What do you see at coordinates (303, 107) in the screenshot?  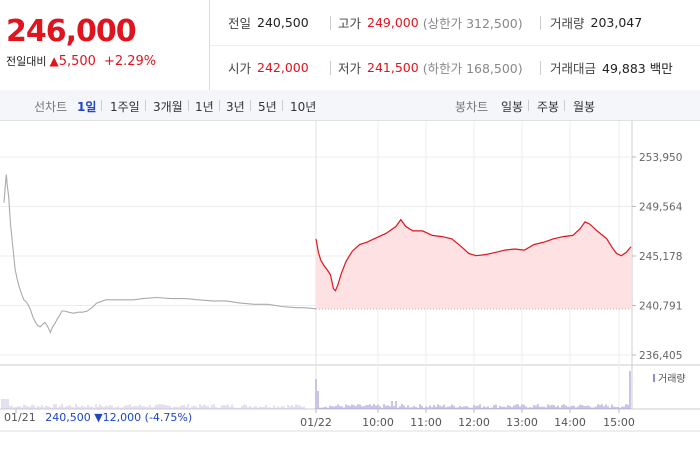 I see `tab-10year: 10년` at bounding box center [303, 107].